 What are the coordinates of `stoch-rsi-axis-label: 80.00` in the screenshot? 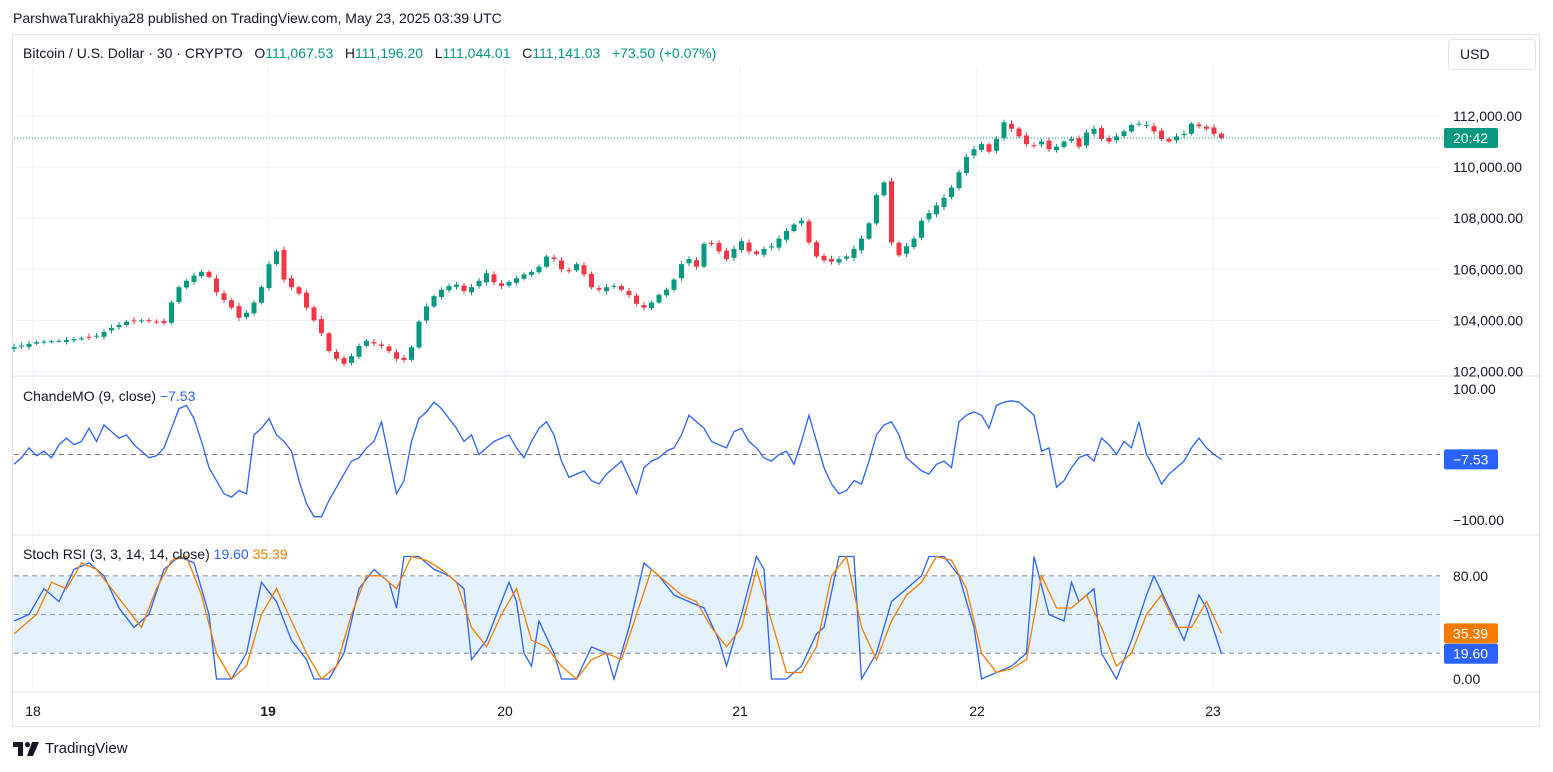 It's located at (1470, 576).